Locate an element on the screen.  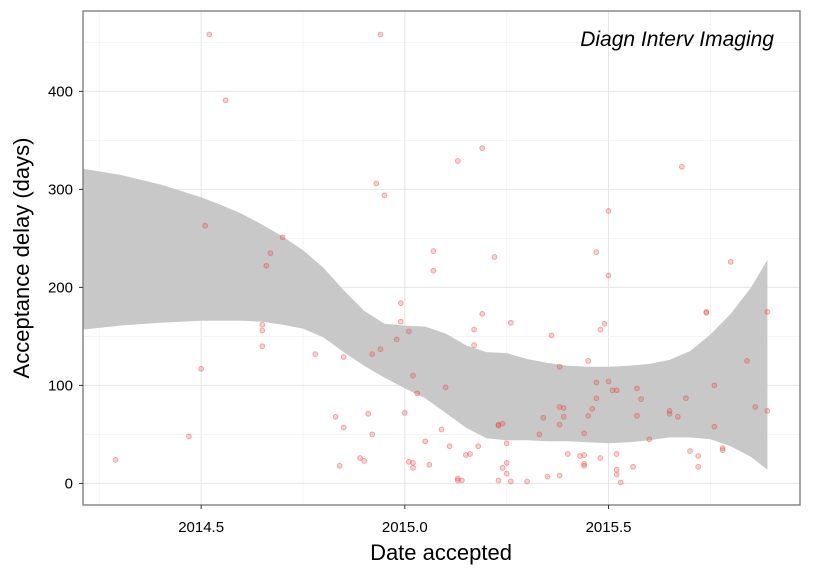
y-tick-label: 200 is located at coordinates (60, 287).